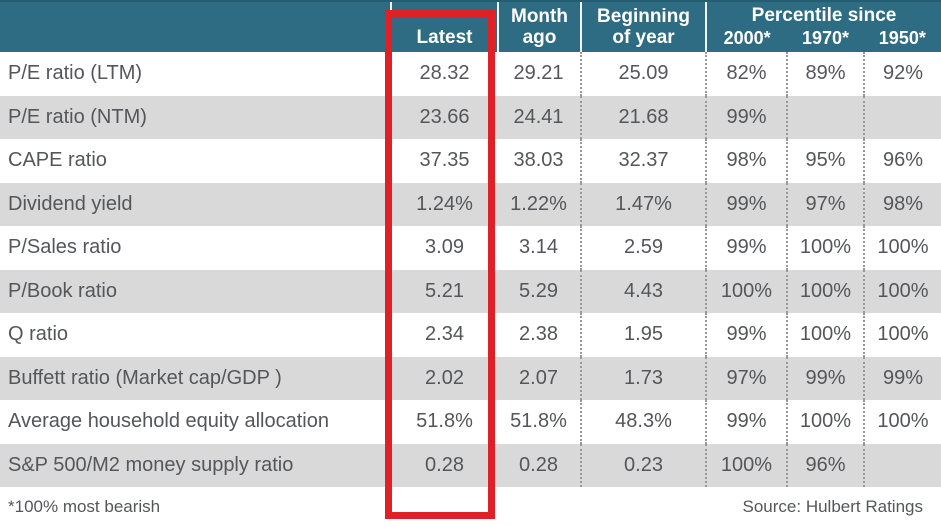 This screenshot has height=527, width=941. Describe the element at coordinates (642, 117) in the screenshot. I see `value-beginning-of-year: 21.68` at that location.